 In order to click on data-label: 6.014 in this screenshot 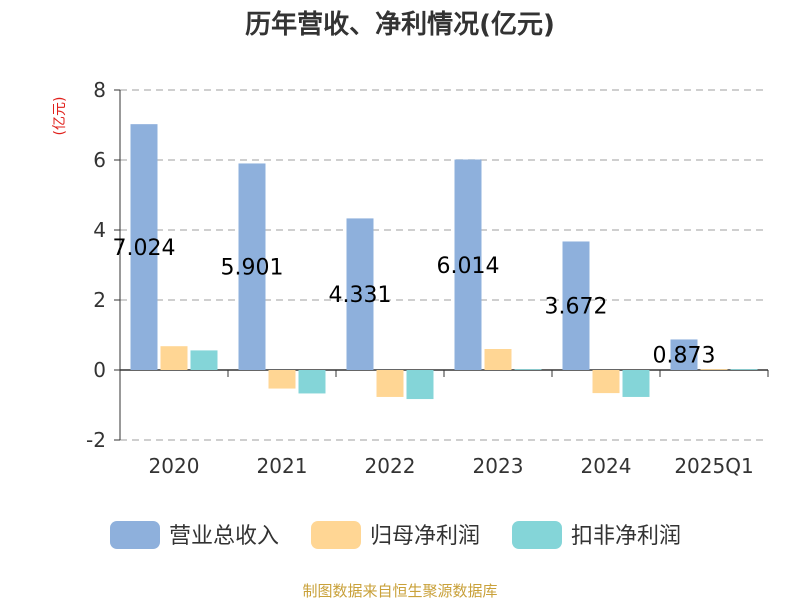, I will do `click(468, 266)`.